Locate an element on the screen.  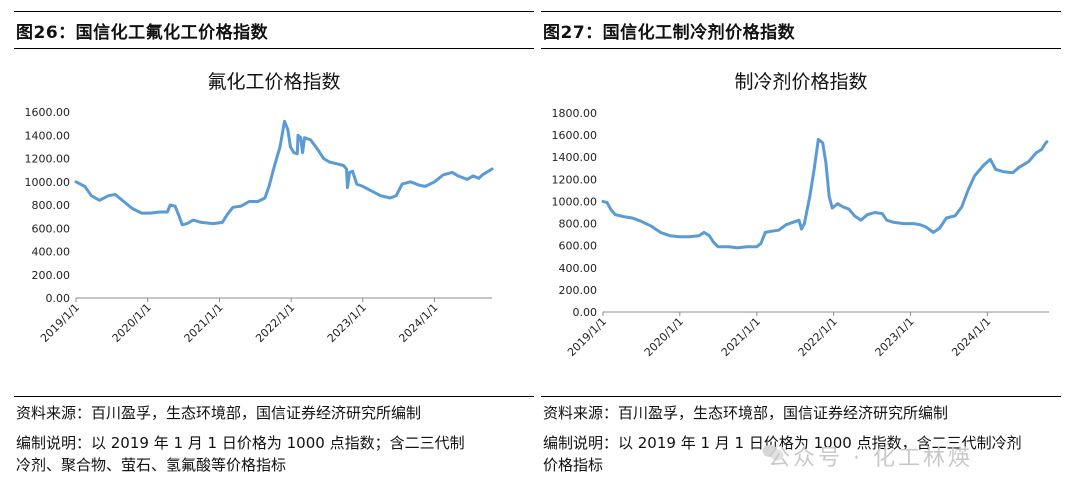
chart-title: 氟化工价格指数 is located at coordinates (274, 82).